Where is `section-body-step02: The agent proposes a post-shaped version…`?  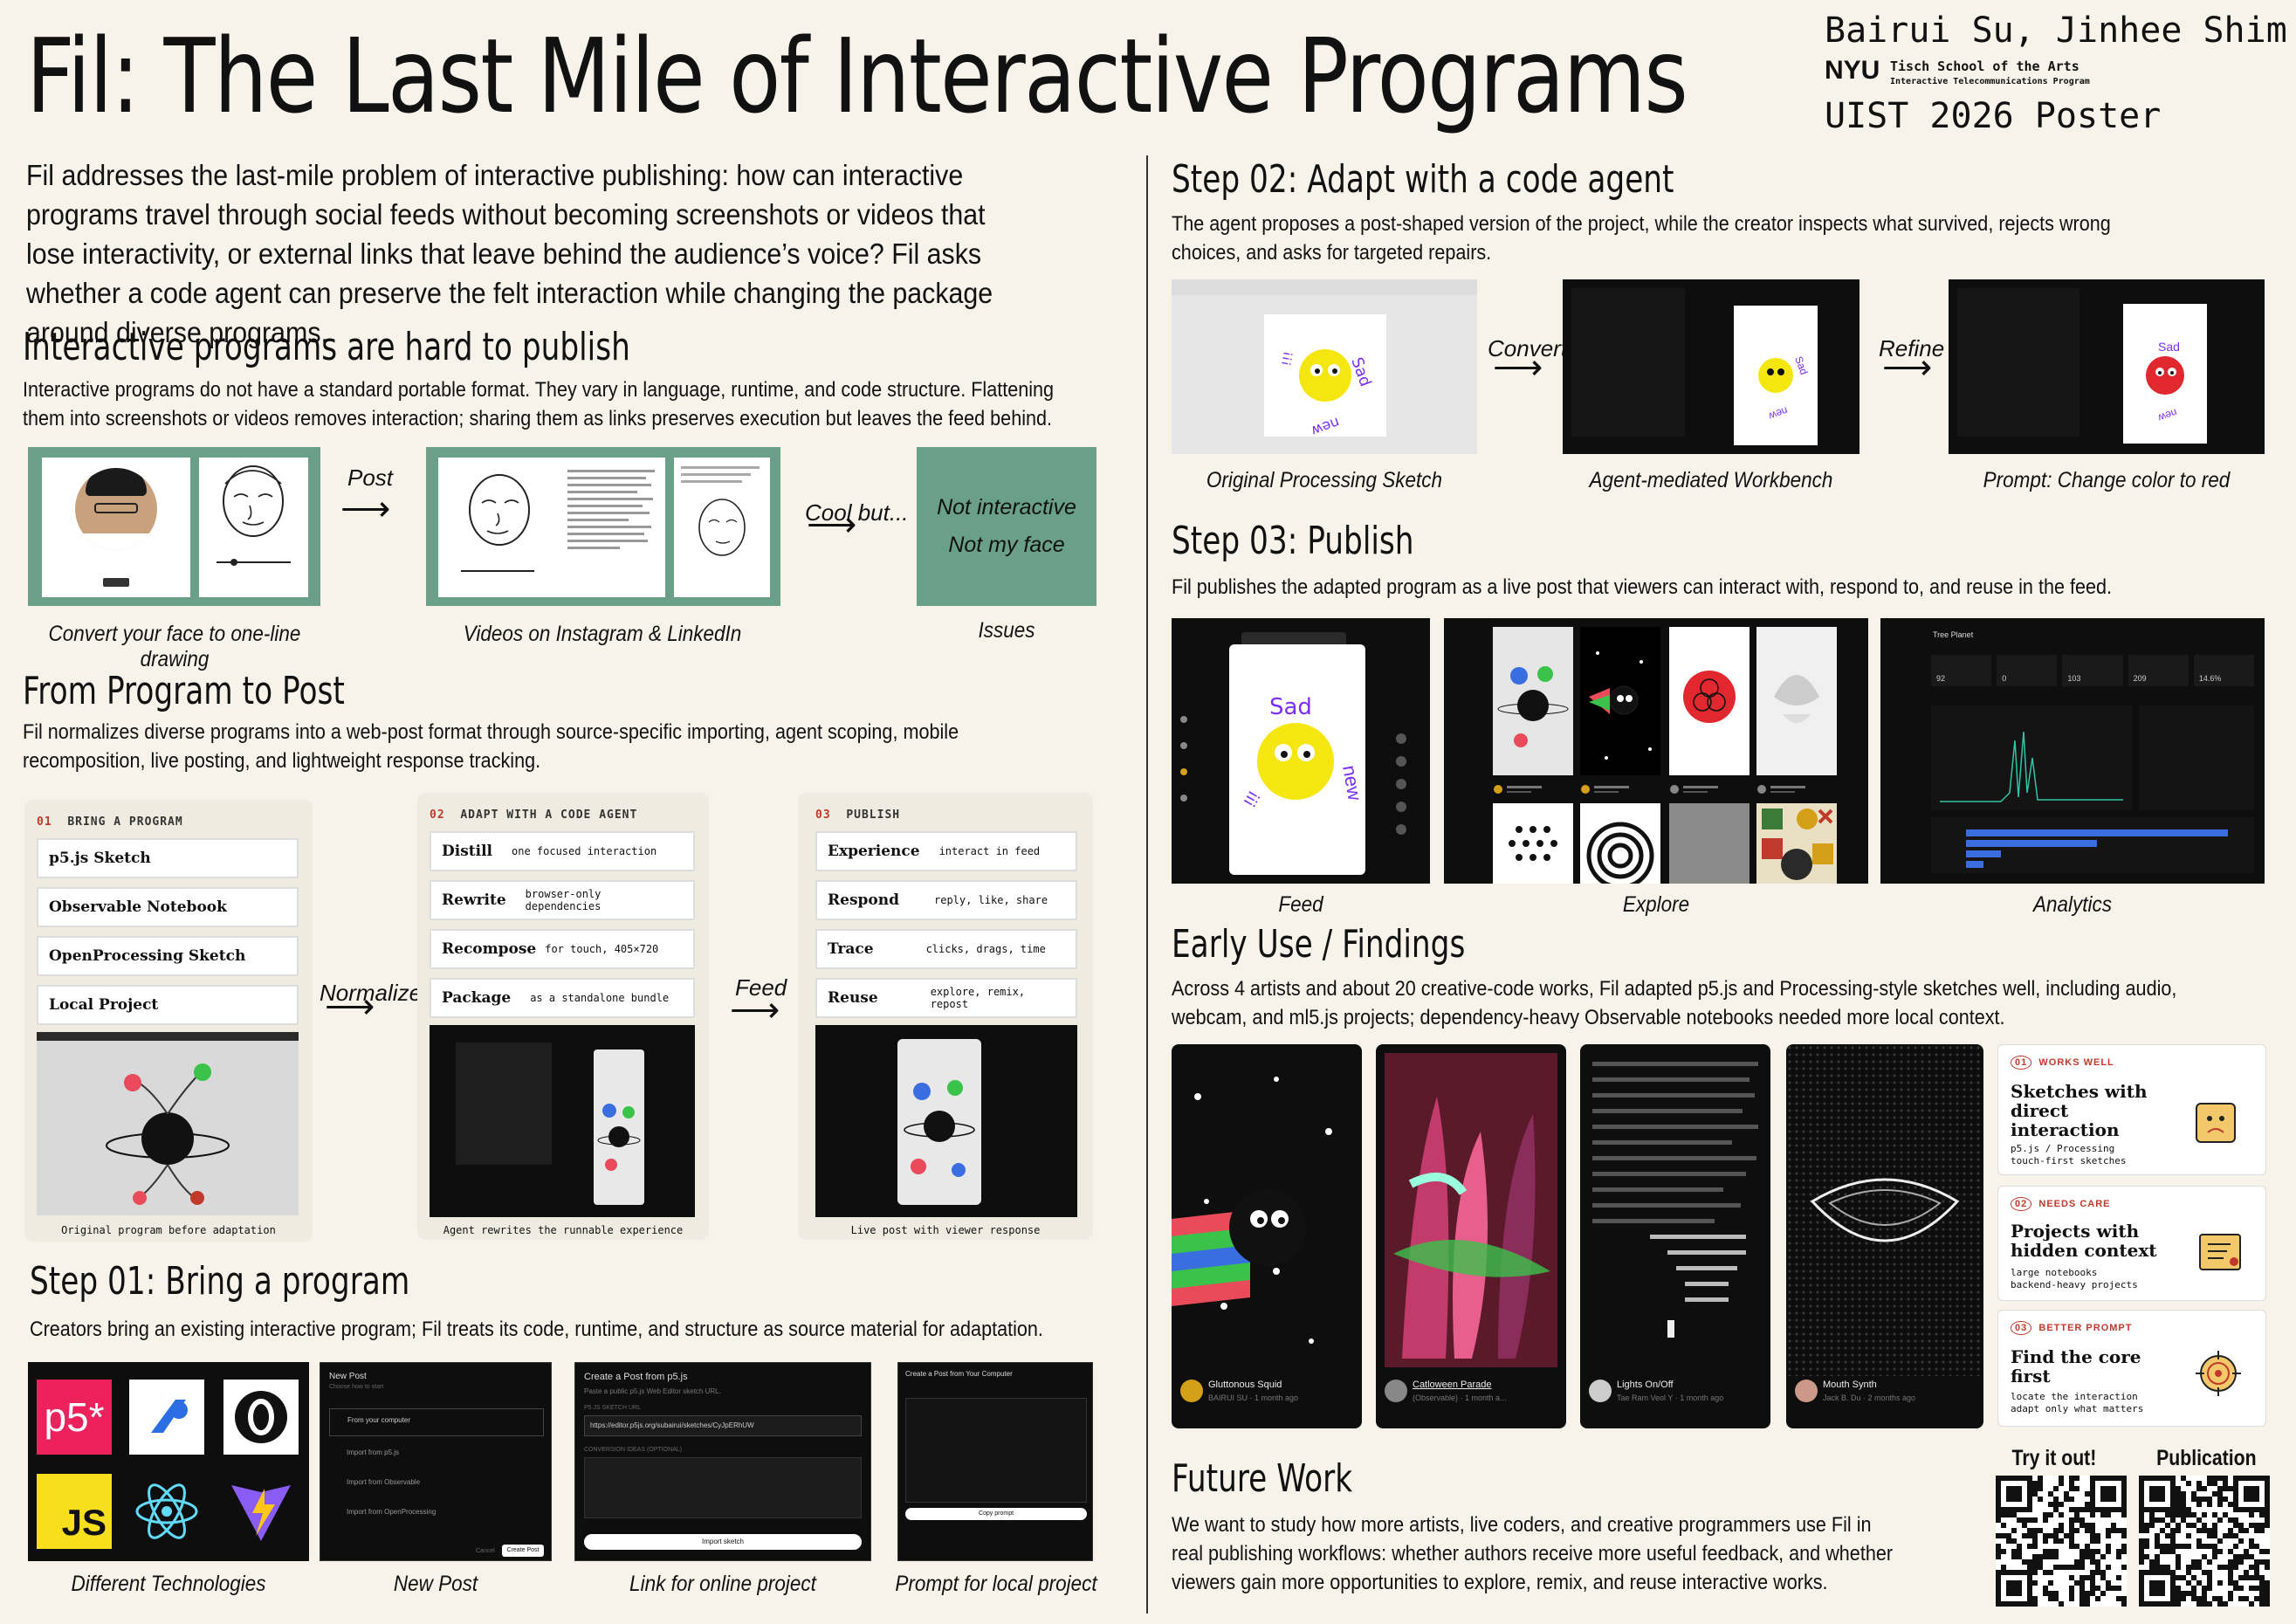
section-body-step02: The agent proposes a post-shaped version… is located at coordinates (1641, 238).